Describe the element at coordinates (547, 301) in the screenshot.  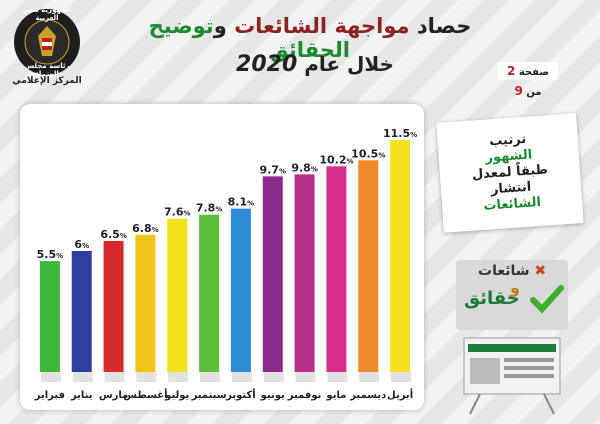
I see `checkmark-icon` at that location.